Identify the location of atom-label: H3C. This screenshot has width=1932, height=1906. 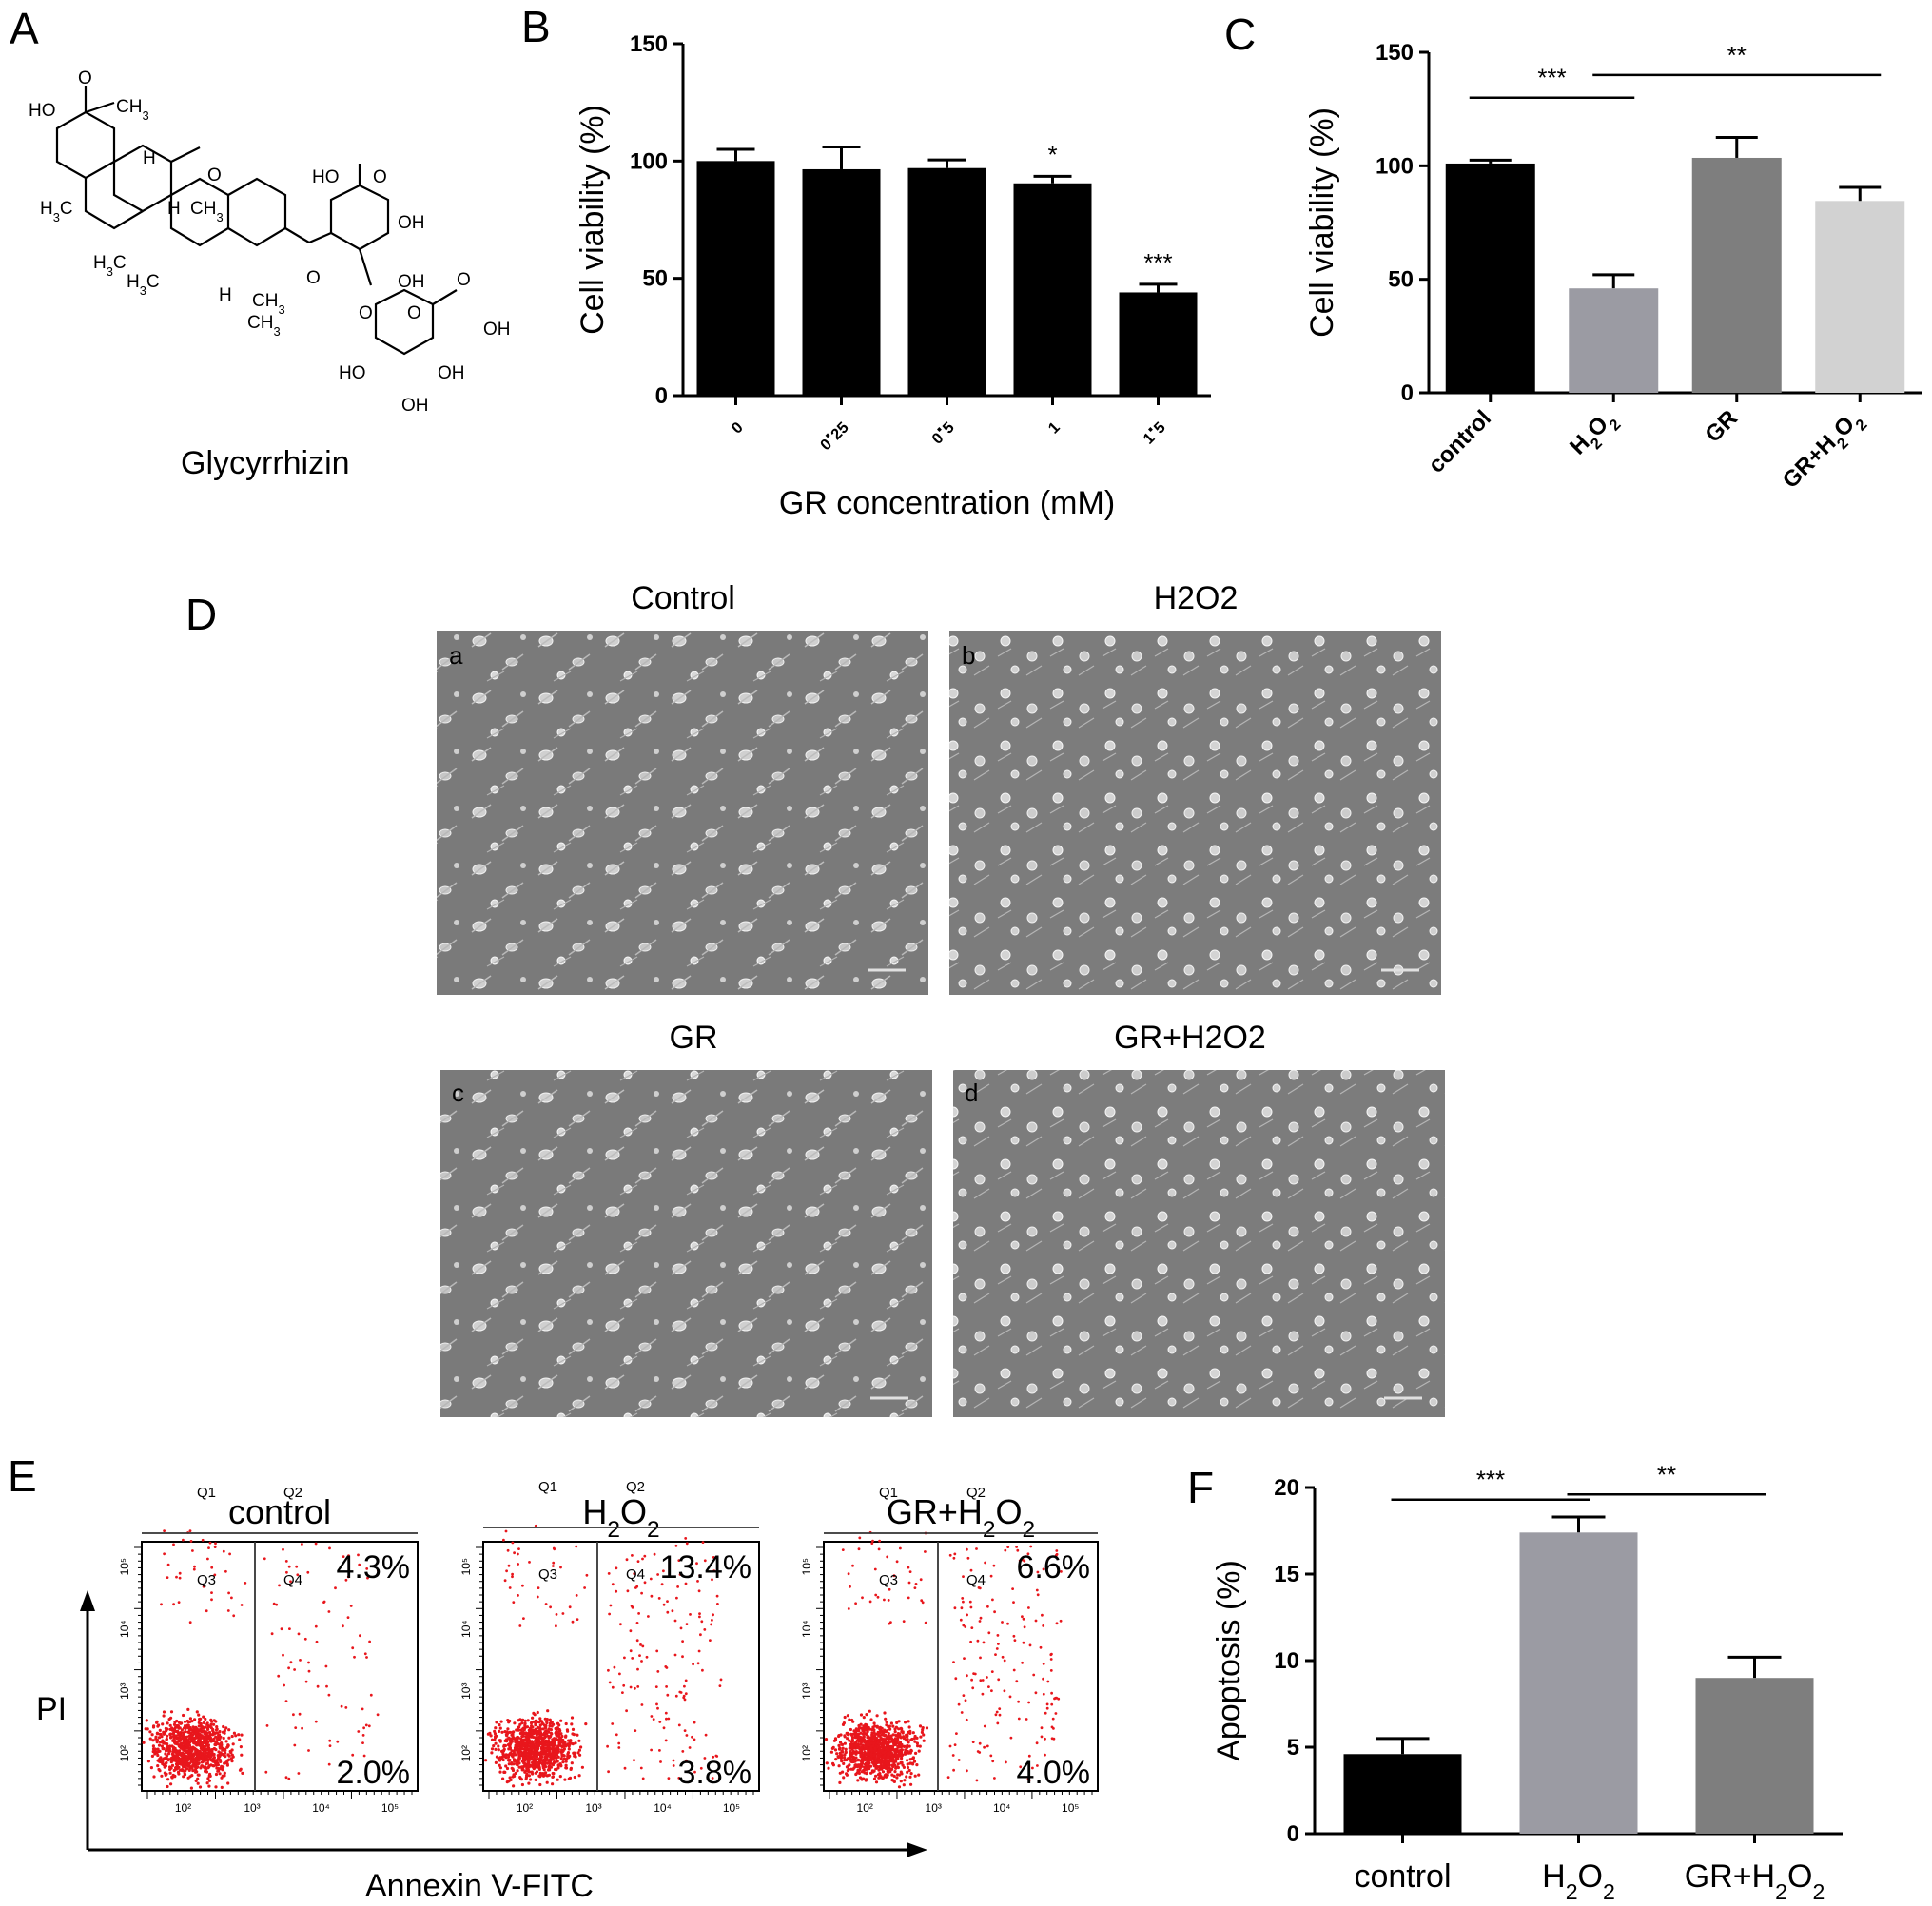
(143, 285).